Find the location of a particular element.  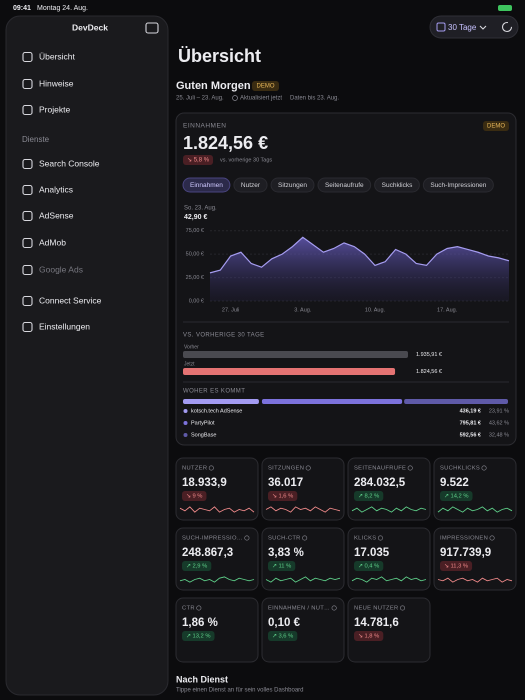

nav-item: Einstellungen is located at coordinates (64, 326).